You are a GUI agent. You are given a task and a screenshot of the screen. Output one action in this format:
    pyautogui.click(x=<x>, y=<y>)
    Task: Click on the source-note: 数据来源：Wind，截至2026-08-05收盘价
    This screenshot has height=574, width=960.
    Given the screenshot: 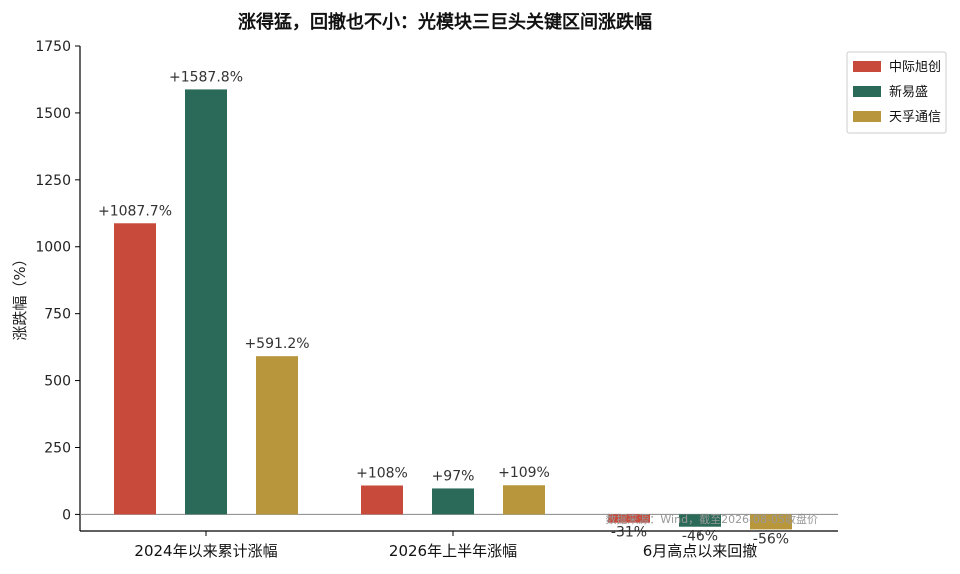 What is the action you would take?
    pyautogui.click(x=711, y=519)
    